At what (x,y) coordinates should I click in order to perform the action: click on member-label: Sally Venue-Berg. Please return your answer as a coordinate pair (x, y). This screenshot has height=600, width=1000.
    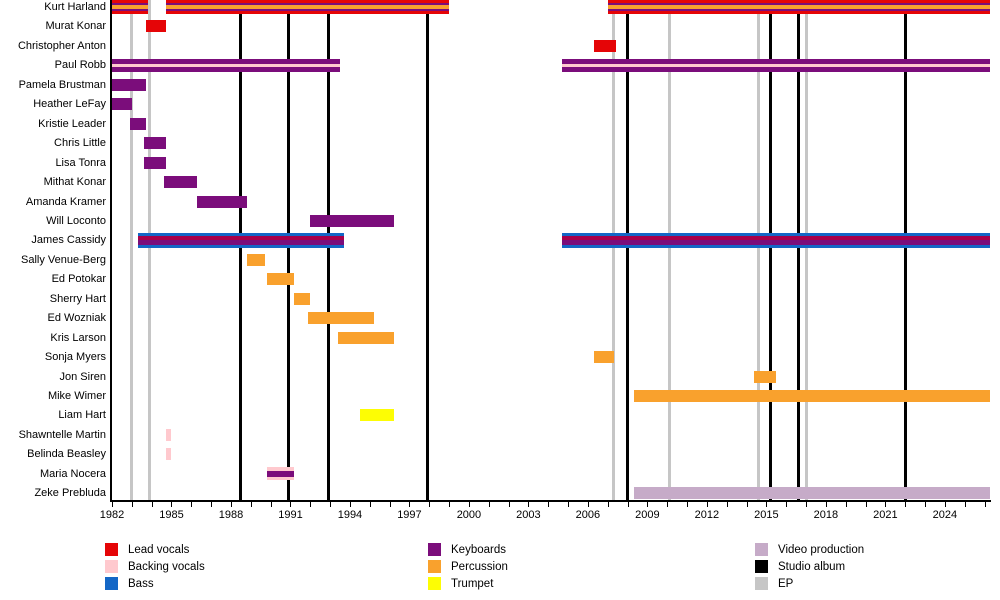
    Looking at the image, I should click on (63, 259).